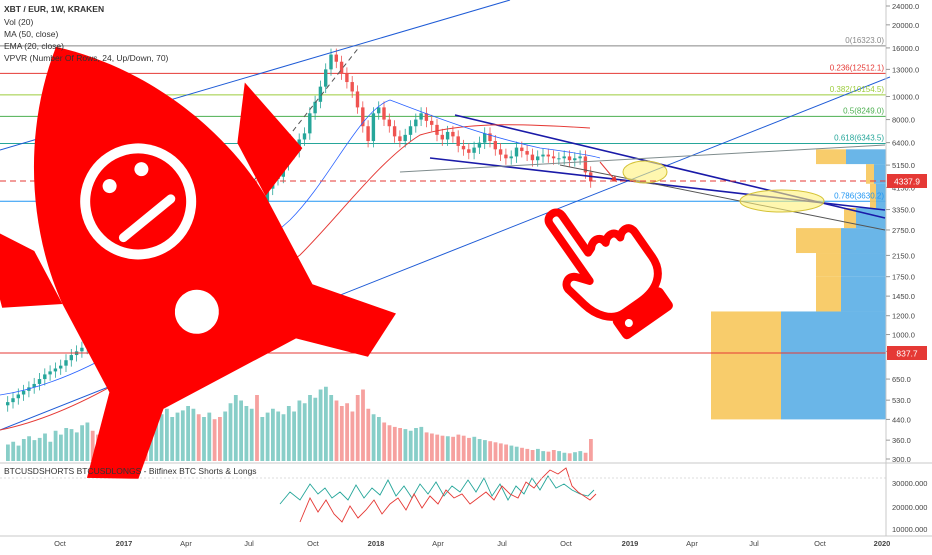 Image resolution: width=932 pixels, height=555 pixels. Describe the element at coordinates (34, 46) in the screenshot. I see `indicator-ema: EMA (20, close)` at that location.